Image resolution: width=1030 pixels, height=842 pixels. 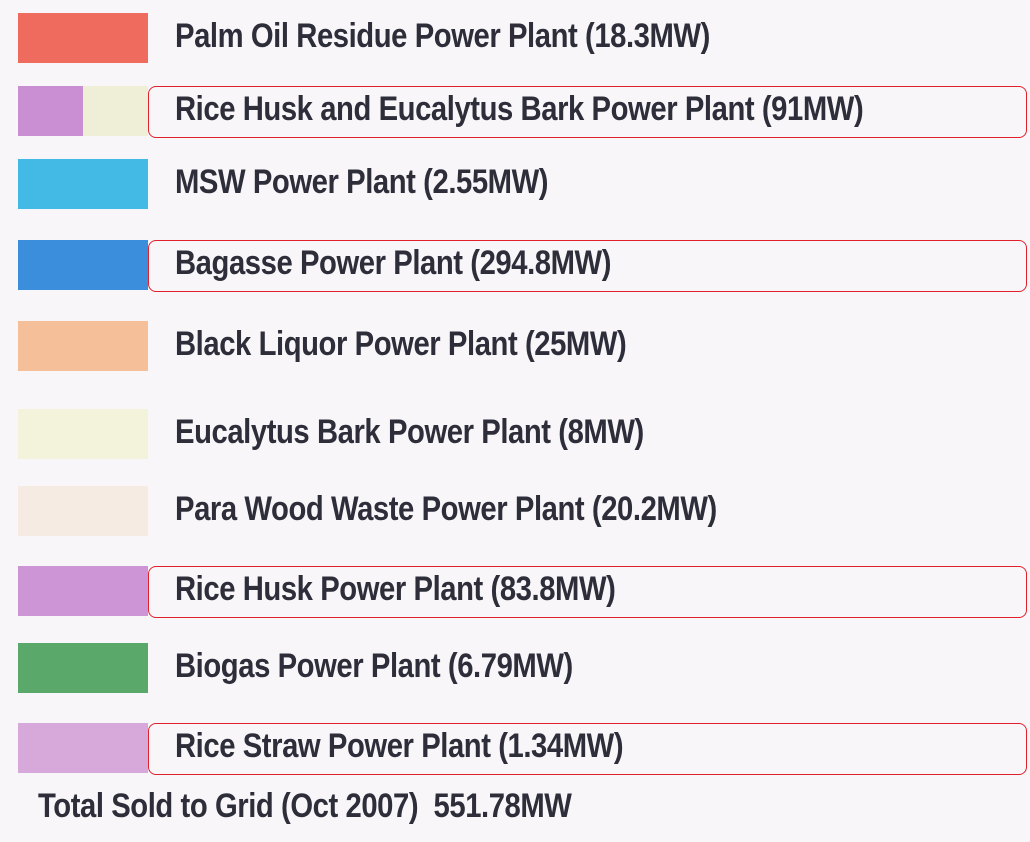 What do you see at coordinates (395, 589) in the screenshot?
I see `legend-label: Rice Husk Power Plant (83.8MW)` at bounding box center [395, 589].